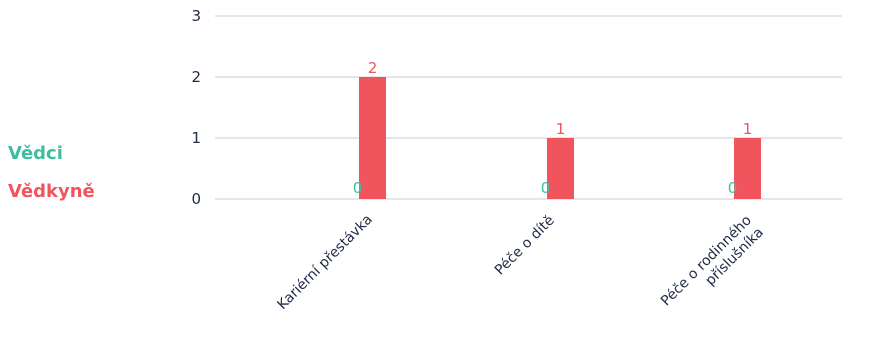  Describe the element at coordinates (196, 16) in the screenshot. I see `y-tick-label-3: 3` at that location.